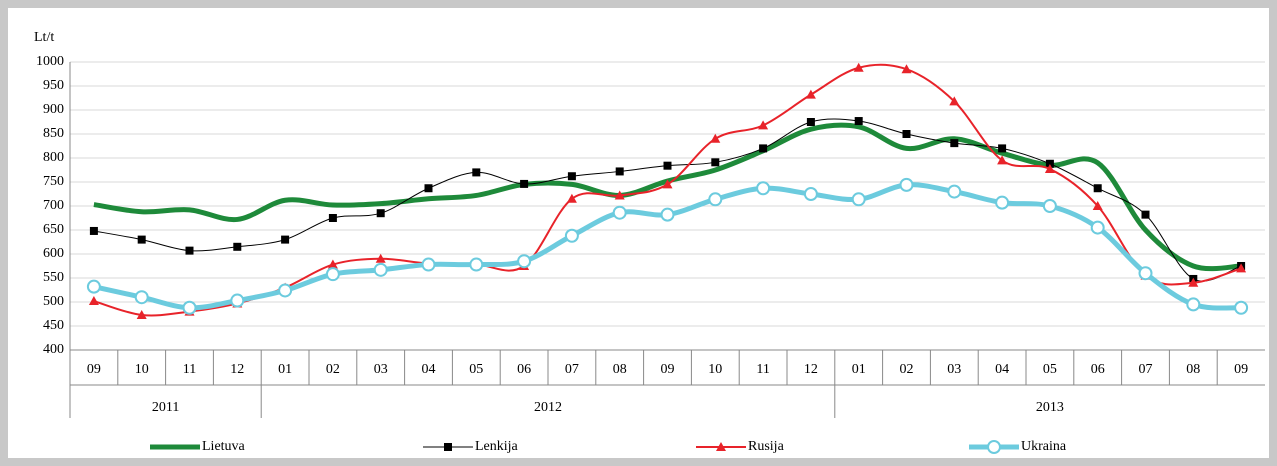  I want to click on y-tick-label: 800, so click(53, 157).